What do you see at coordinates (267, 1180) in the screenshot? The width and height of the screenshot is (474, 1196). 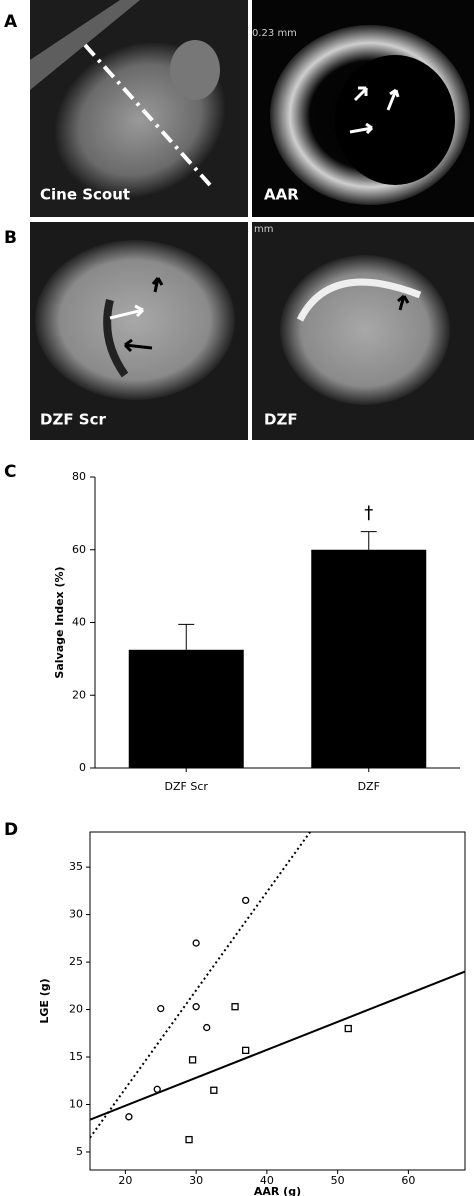 I see `x-tick-label: 40` at bounding box center [267, 1180].